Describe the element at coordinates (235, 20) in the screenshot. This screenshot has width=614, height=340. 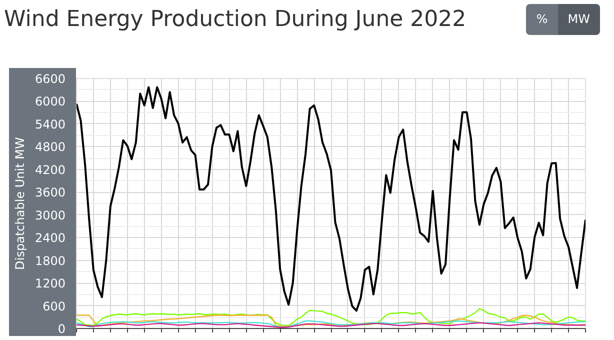
I see `chart-title: Wind Energy Production During June 2022` at that location.